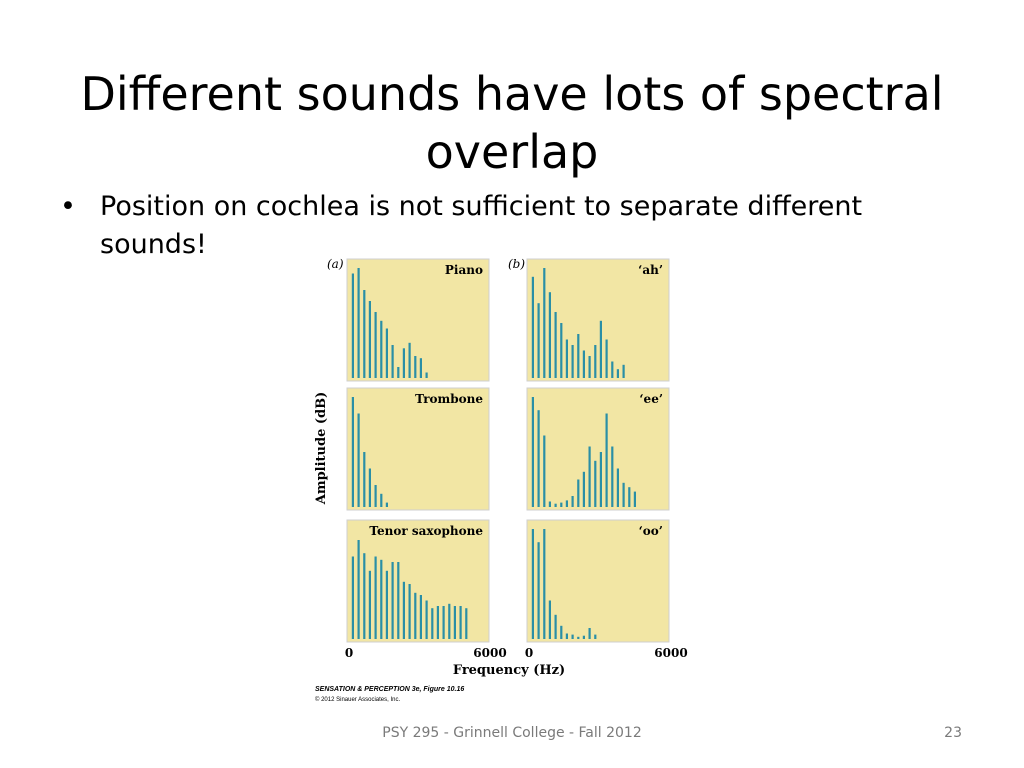 The image size is (1024, 768). I want to click on x-tick-label-a-max: 6000, so click(489, 653).